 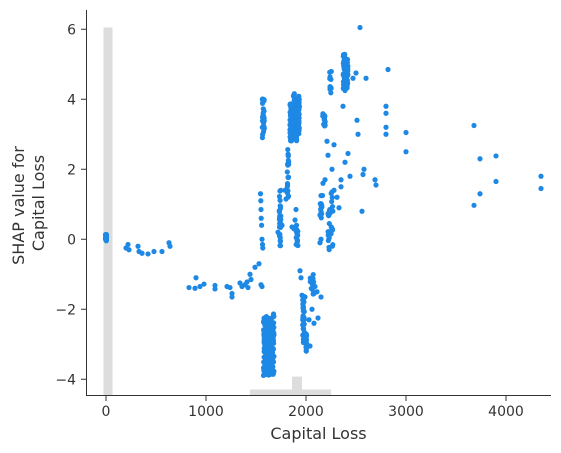 What do you see at coordinates (313, 408) in the screenshot?
I see `x-ticks: 0 1000 2000 3000 4000` at bounding box center [313, 408].